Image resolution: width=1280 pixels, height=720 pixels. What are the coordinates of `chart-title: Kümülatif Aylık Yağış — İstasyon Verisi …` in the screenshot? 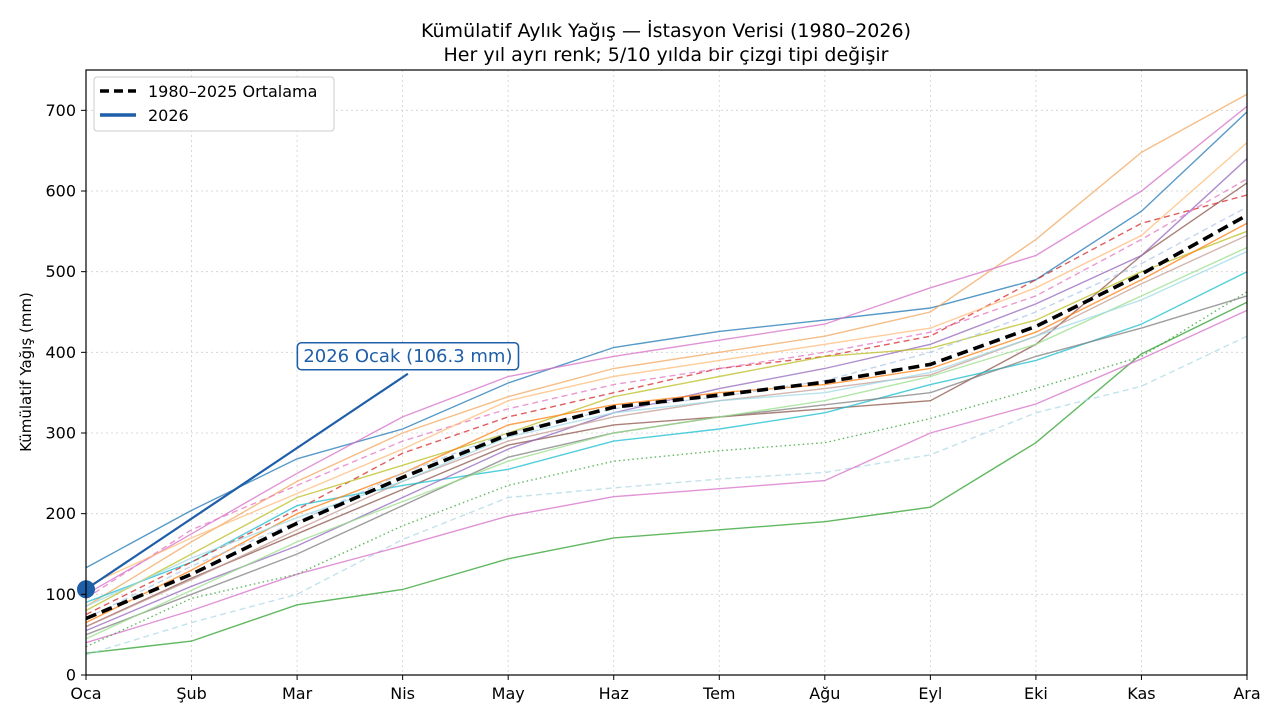 It's located at (666, 30).